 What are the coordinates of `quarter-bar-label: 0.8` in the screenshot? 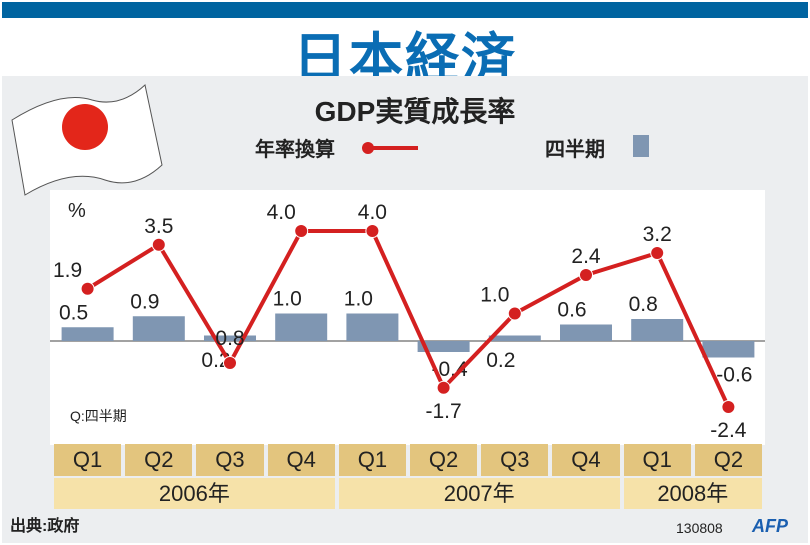 It's located at (643, 304).